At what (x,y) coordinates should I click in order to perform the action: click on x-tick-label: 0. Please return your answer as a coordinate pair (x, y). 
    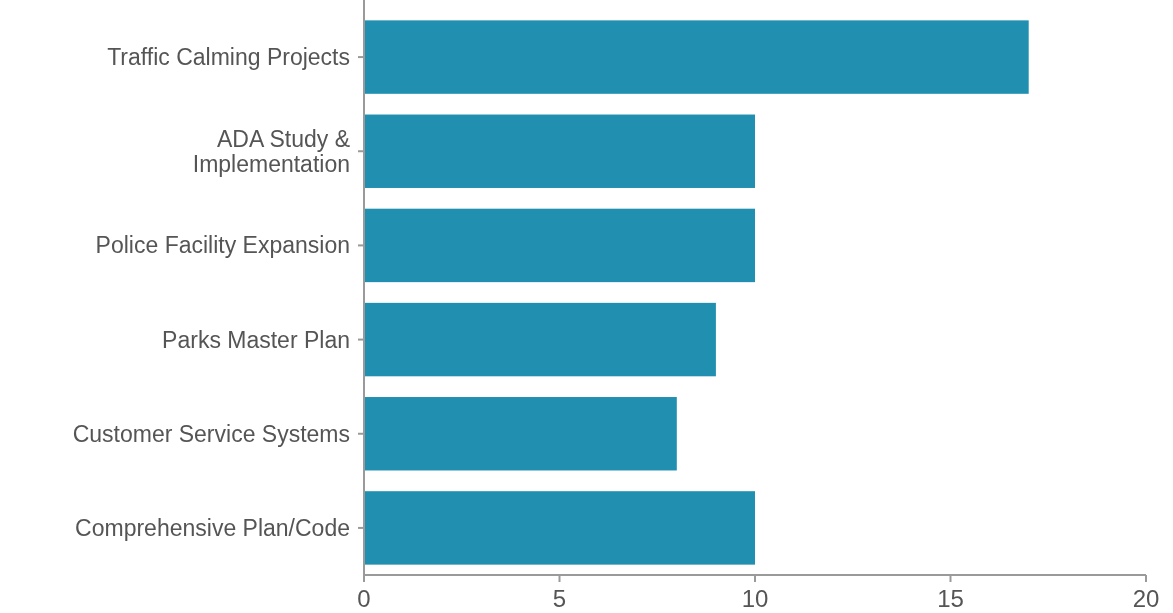
    Looking at the image, I should click on (364, 598).